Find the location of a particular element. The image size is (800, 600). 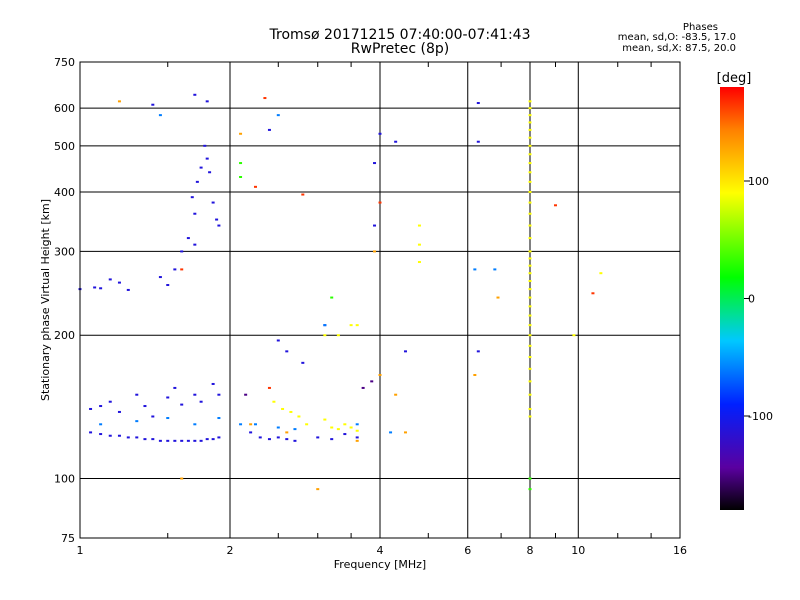

chart-subtitle: RwPretec (8p) is located at coordinates (400, 49).